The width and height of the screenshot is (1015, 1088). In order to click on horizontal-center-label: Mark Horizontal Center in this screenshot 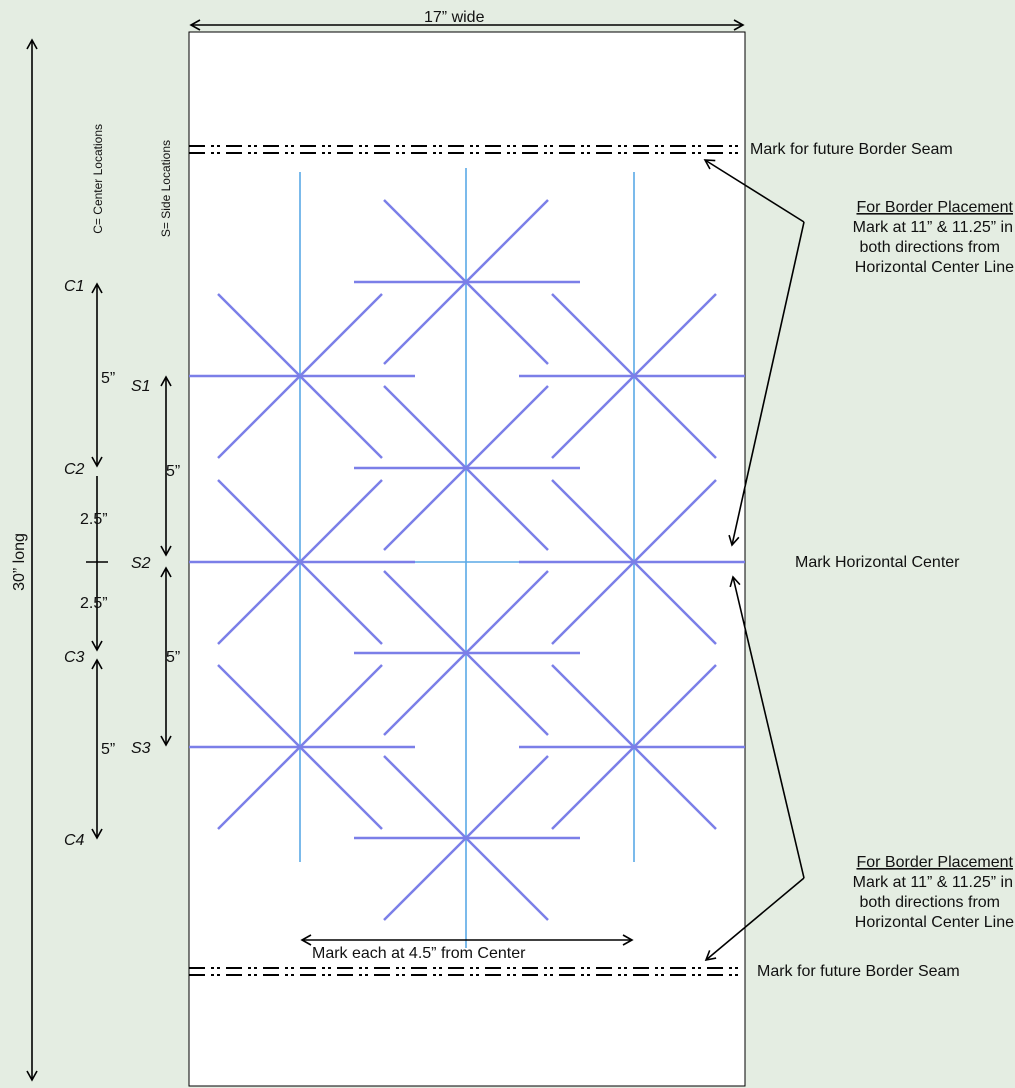, I will do `click(877, 562)`.